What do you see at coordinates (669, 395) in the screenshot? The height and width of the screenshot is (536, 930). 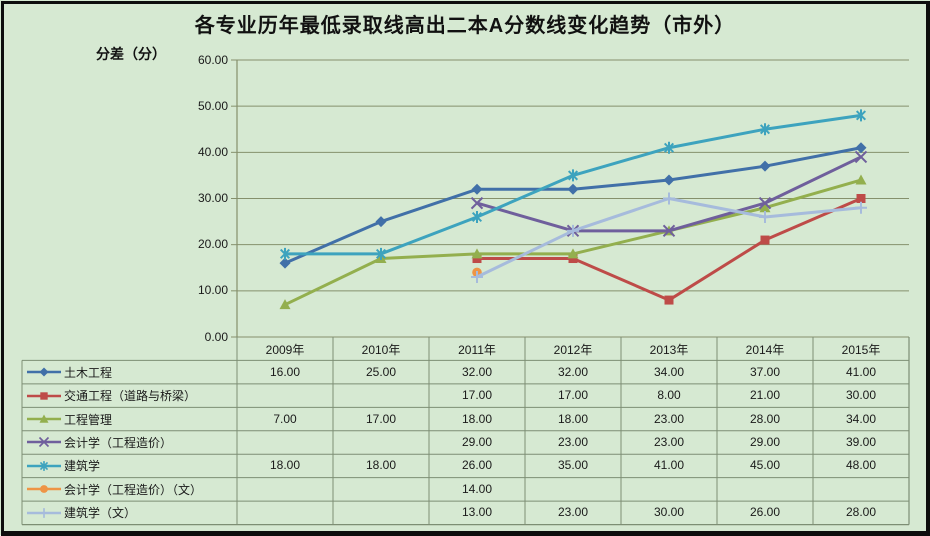 I see `table-value-cell: 8.00` at bounding box center [669, 395].